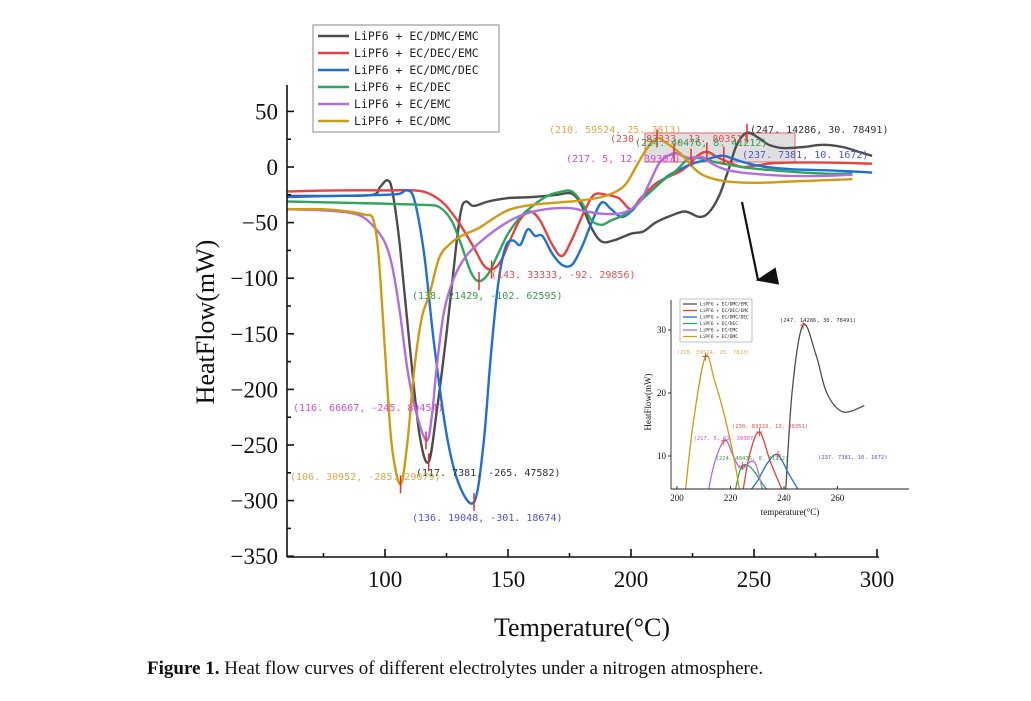 The width and height of the screenshot is (1031, 701). I want to click on y-tick-label: −300, so click(254, 501).